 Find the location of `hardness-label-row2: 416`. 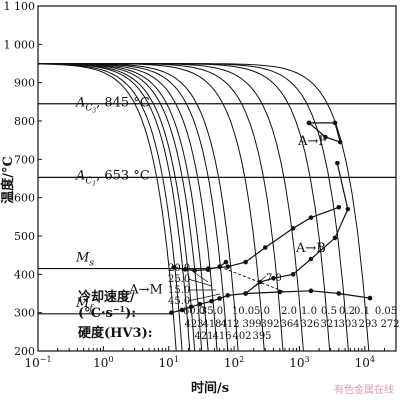

hardness-label-row2: 416 is located at coordinates (221, 336).